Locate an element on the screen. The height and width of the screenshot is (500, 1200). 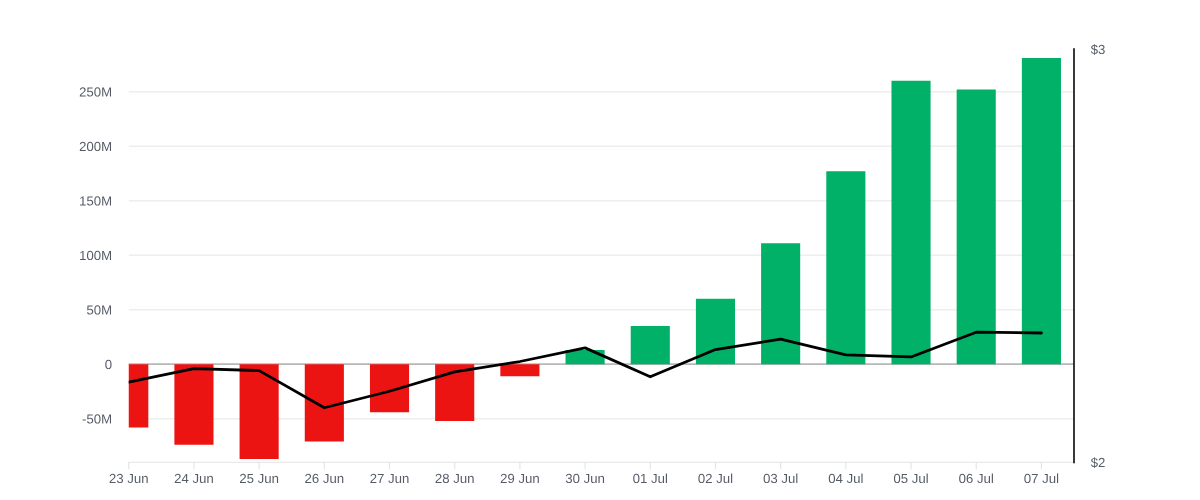
x-tick-label: 24 Jun is located at coordinates (193, 478).